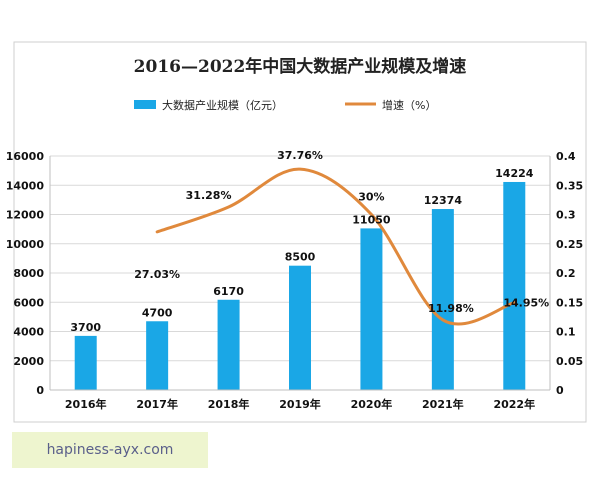  Describe the element at coordinates (25, 215) in the screenshot. I see `y-left-tick-label: 12000` at that location.